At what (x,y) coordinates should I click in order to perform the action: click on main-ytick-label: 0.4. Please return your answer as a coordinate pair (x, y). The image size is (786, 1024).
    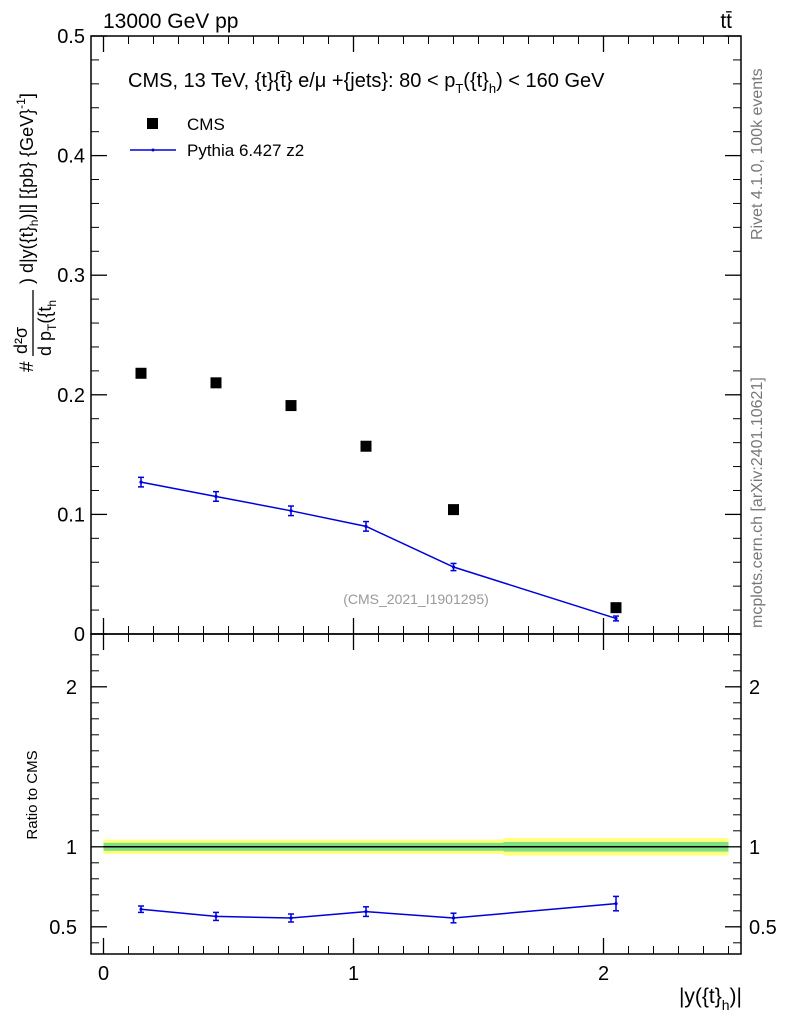
    Looking at the image, I should click on (71, 157).